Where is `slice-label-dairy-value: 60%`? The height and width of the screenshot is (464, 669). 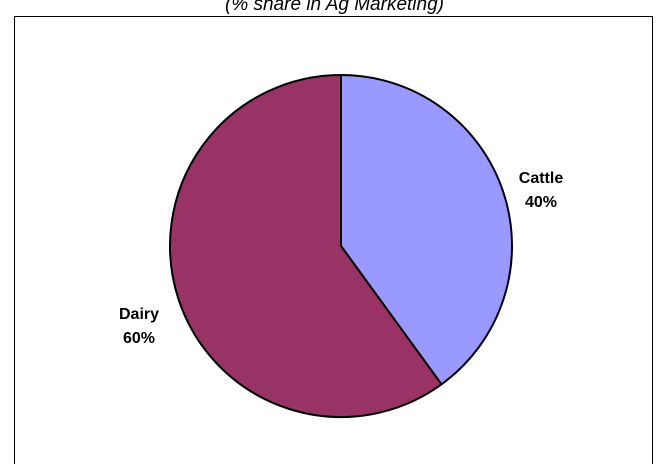
slice-label-dairy-value: 60% is located at coordinates (139, 338).